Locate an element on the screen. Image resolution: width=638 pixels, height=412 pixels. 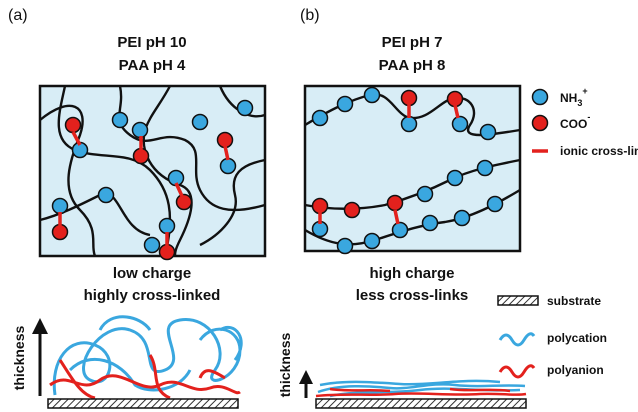
description: high charge is located at coordinates (411, 273).